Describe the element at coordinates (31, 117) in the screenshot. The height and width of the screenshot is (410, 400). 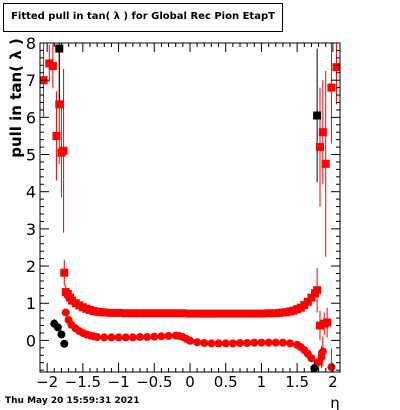
I see `y-tick-label: 6` at that location.